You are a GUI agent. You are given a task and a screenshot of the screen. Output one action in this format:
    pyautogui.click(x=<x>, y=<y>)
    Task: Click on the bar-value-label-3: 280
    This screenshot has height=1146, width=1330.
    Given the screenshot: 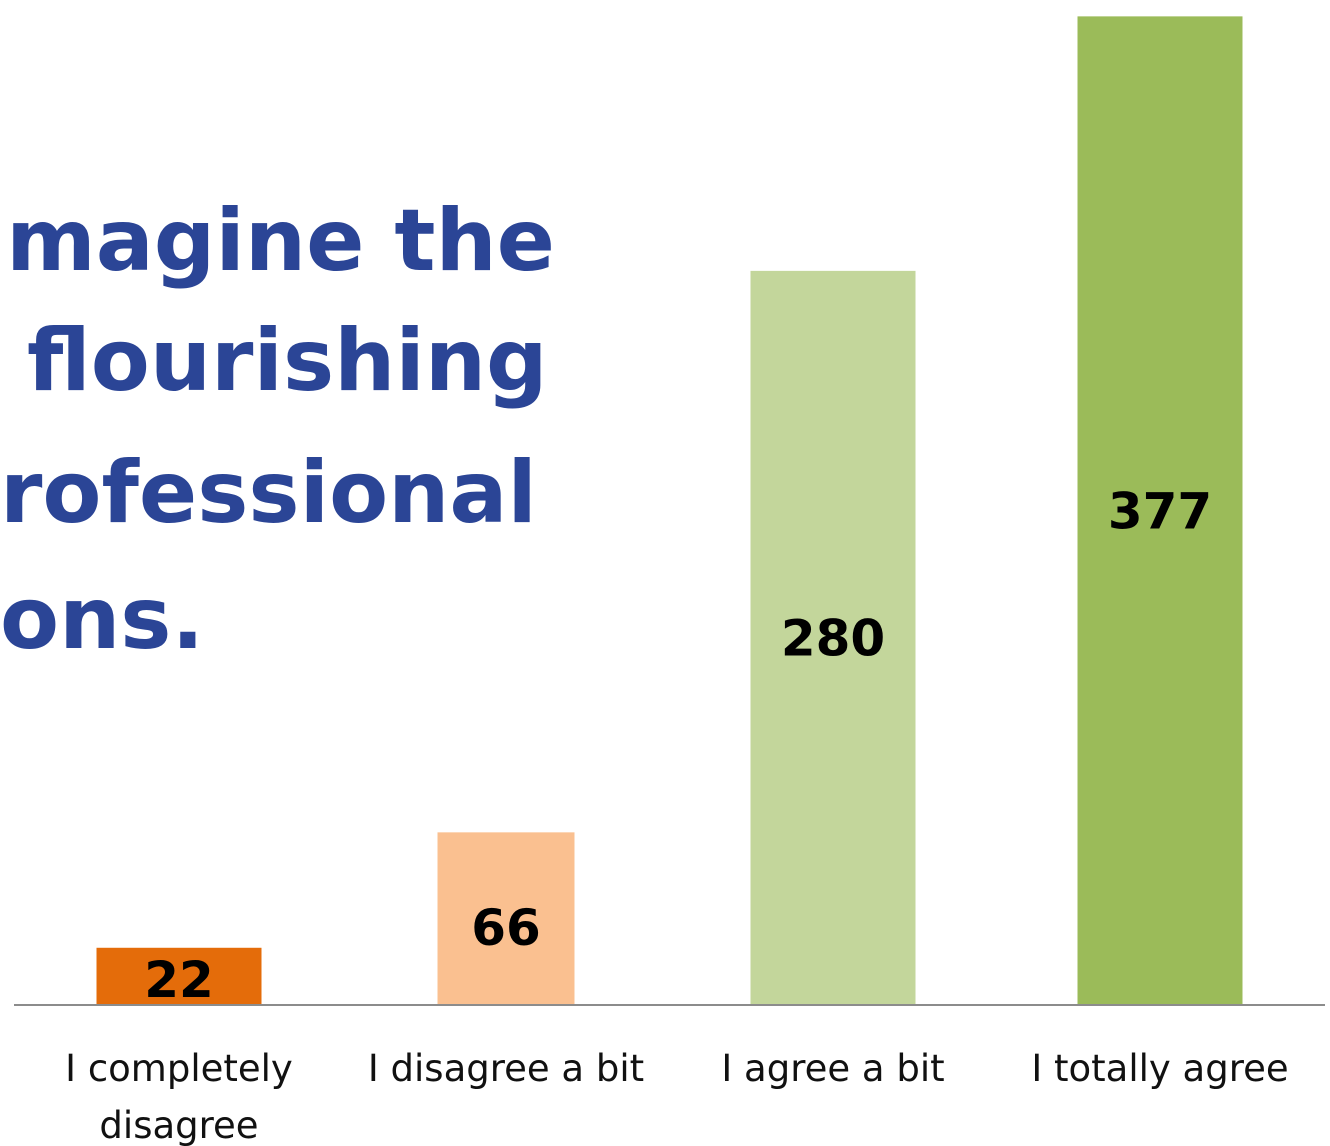 What is the action you would take?
    pyautogui.click(x=833, y=639)
    